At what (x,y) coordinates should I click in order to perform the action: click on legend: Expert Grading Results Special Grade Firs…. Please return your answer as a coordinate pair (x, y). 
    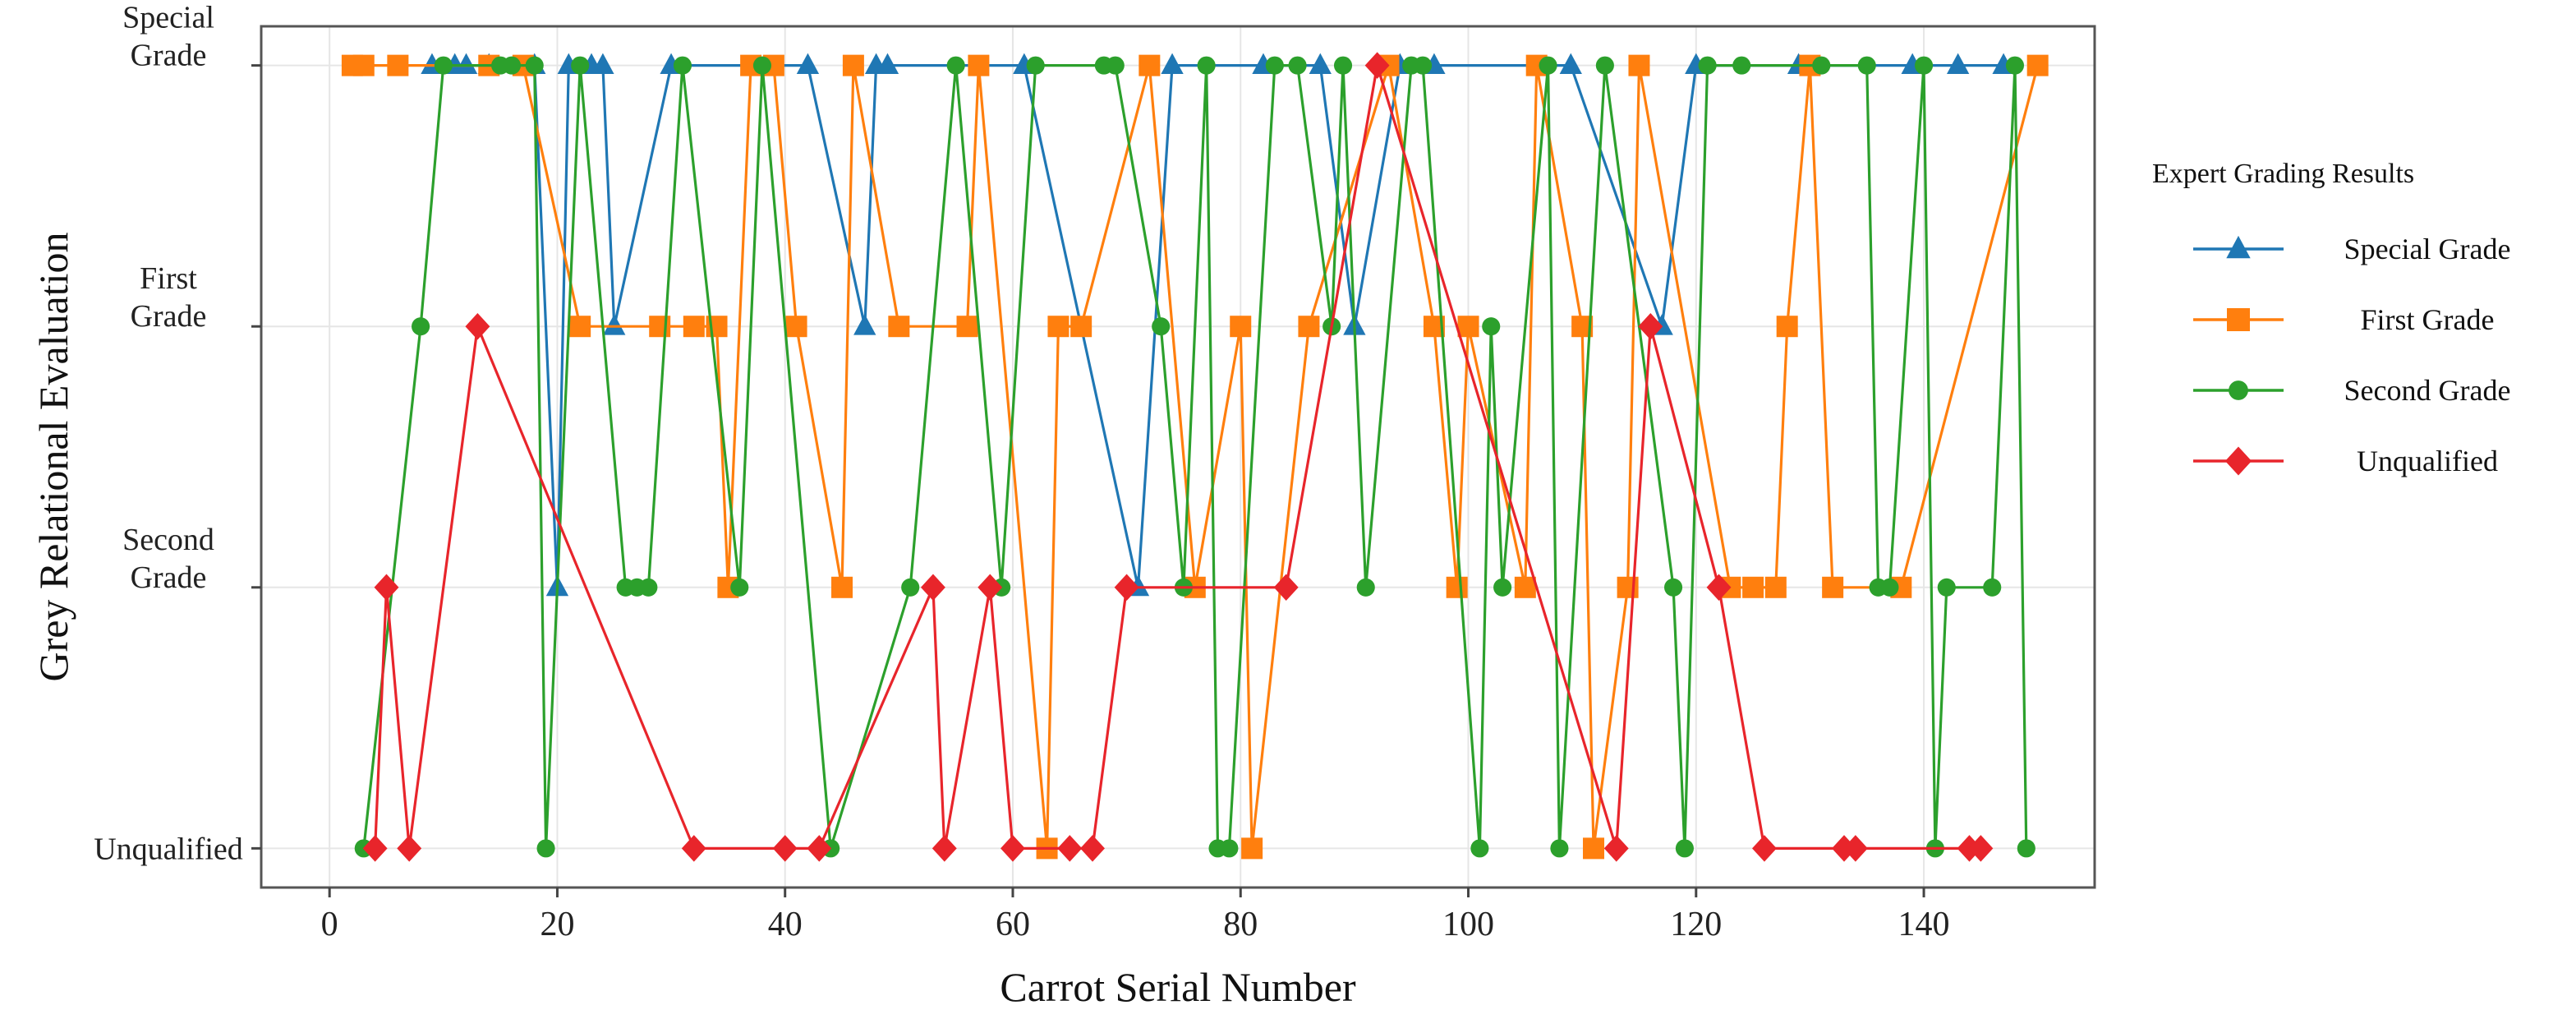
    Looking at the image, I should click on (2331, 318).